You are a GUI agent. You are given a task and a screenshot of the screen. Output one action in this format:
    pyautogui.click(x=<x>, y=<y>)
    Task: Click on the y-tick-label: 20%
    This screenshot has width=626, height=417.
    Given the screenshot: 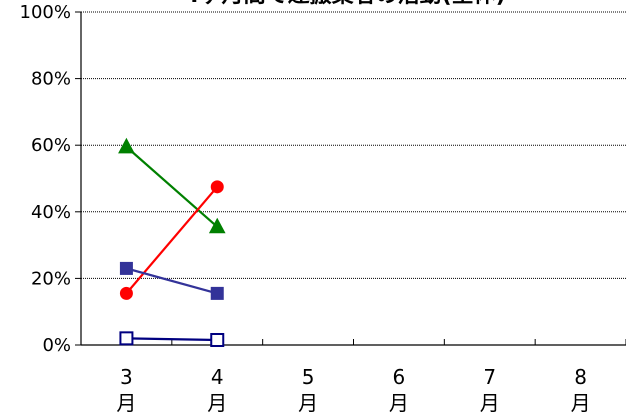 What is the action you would take?
    pyautogui.click(x=51, y=278)
    